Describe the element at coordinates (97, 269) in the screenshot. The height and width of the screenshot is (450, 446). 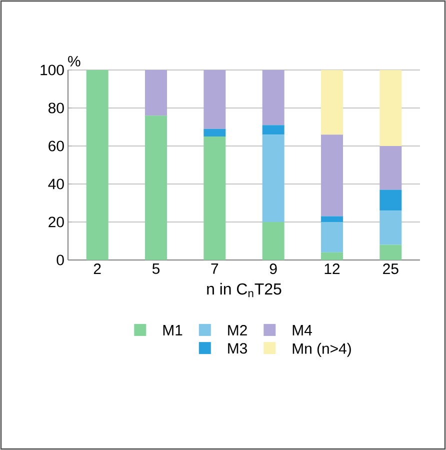
I see `x-tick-label: 2` at that location.